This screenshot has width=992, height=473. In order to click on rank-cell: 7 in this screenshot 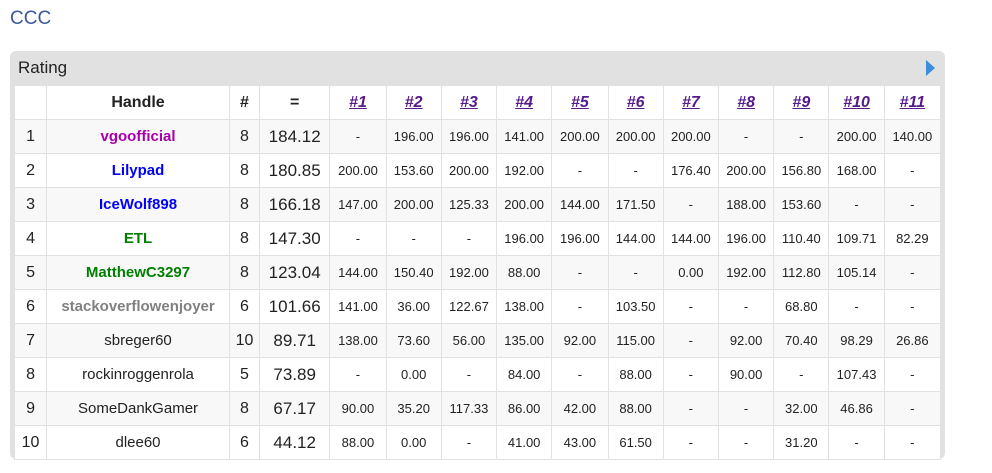, I will do `click(30, 340)`.